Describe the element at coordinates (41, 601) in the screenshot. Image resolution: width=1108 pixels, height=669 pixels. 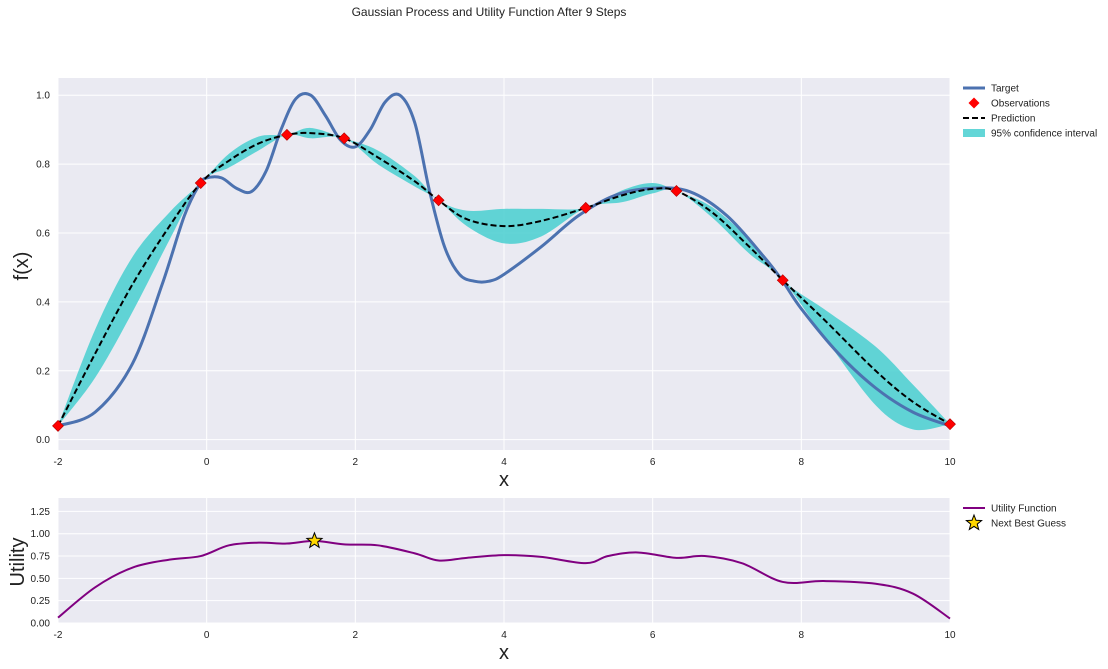
I see `utility-y-tick-label: 0.25` at that location.